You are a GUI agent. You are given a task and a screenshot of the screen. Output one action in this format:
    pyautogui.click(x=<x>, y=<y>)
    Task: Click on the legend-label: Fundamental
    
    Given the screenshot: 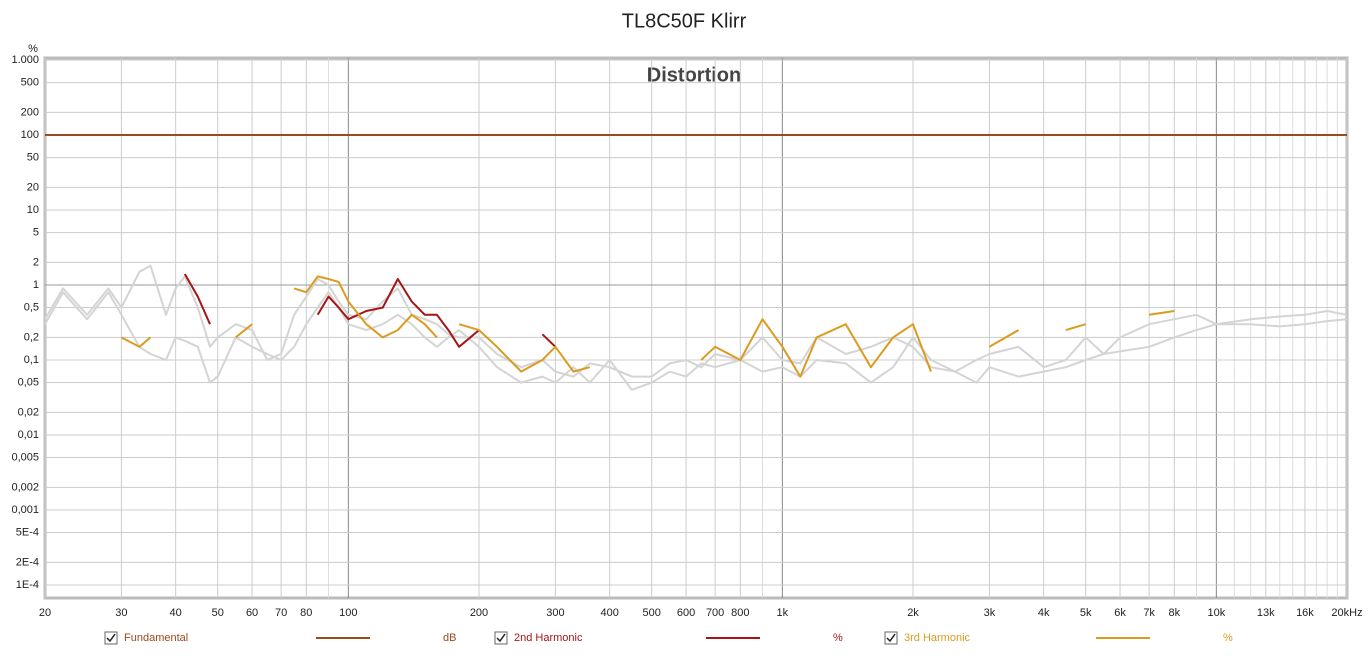 What is the action you would take?
    pyautogui.click(x=156, y=638)
    